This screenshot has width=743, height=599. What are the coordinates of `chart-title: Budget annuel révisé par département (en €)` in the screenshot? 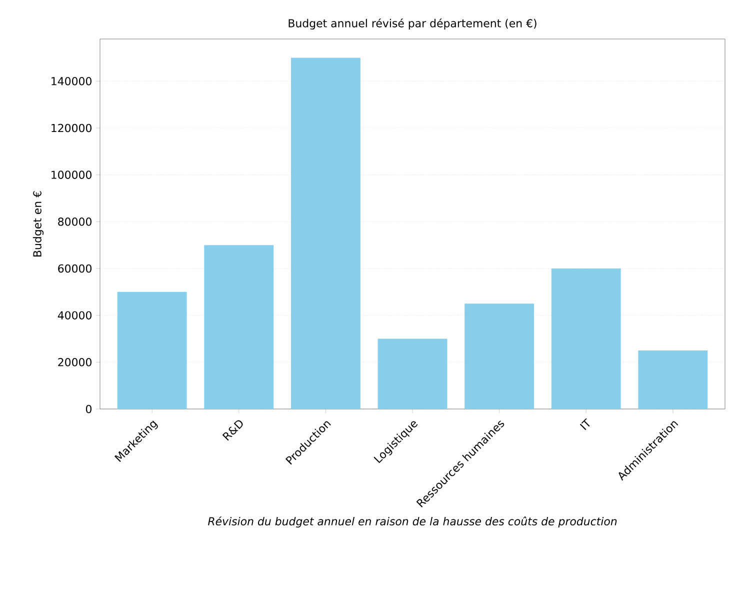 It's located at (412, 24).